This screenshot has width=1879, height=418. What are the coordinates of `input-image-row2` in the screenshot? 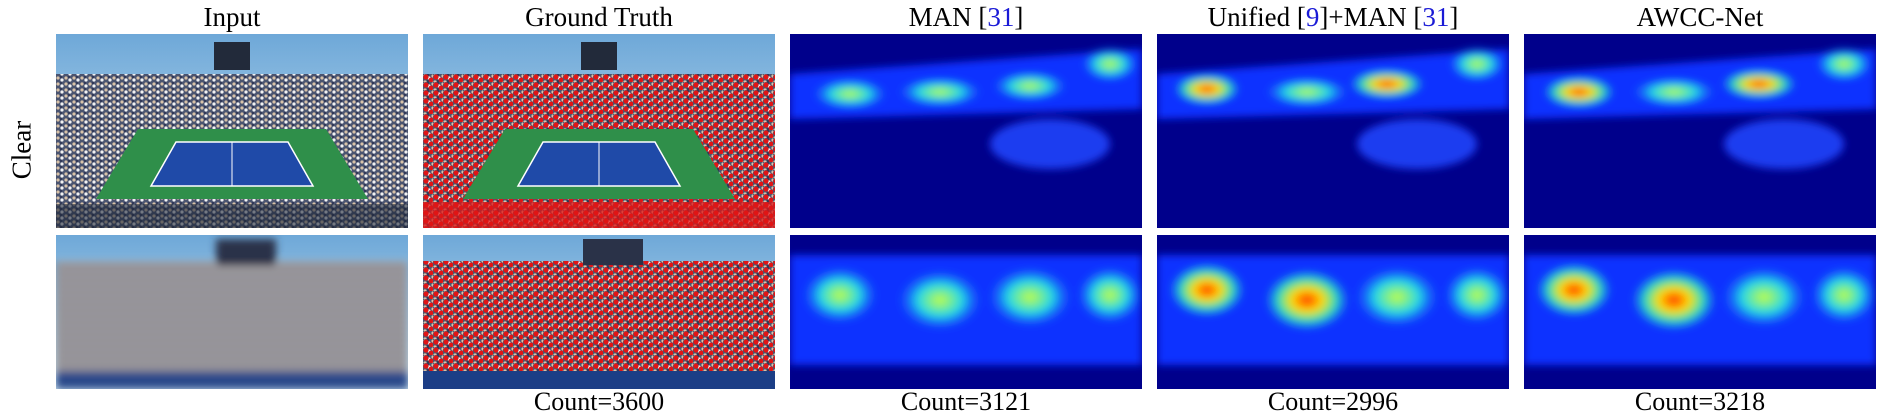 It's located at (232, 312).